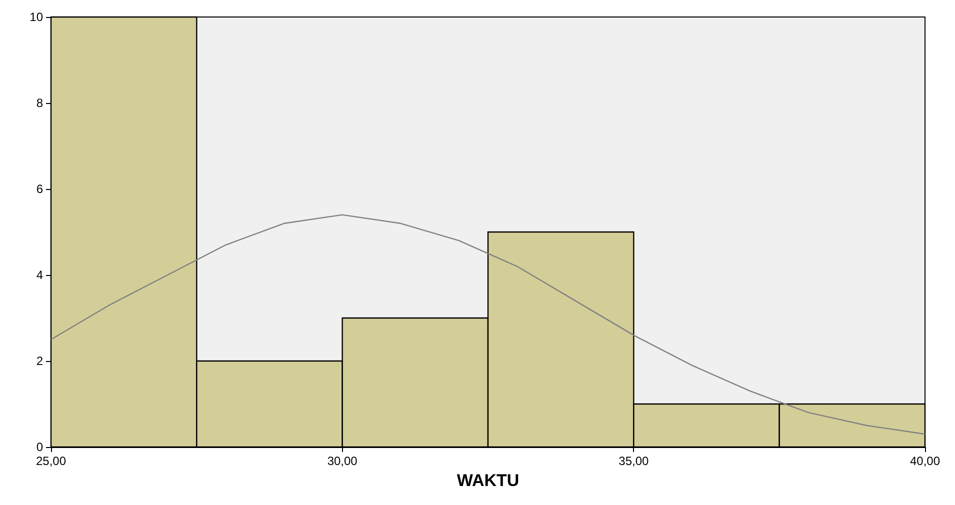 Image resolution: width=955 pixels, height=505 pixels. I want to click on x-axis-title: WAKTU, so click(488, 480).